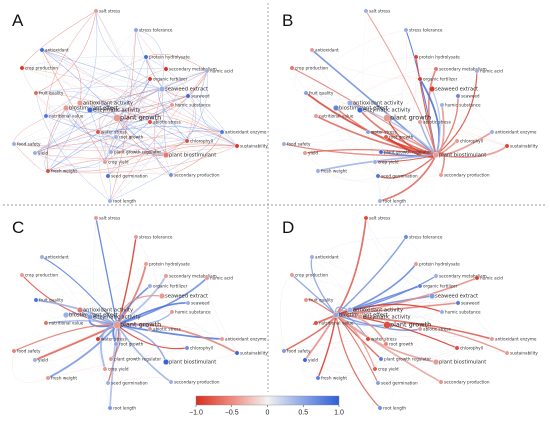  Describe the element at coordinates (524, 353) in the screenshot. I see `node-label: sustainability` at that location.